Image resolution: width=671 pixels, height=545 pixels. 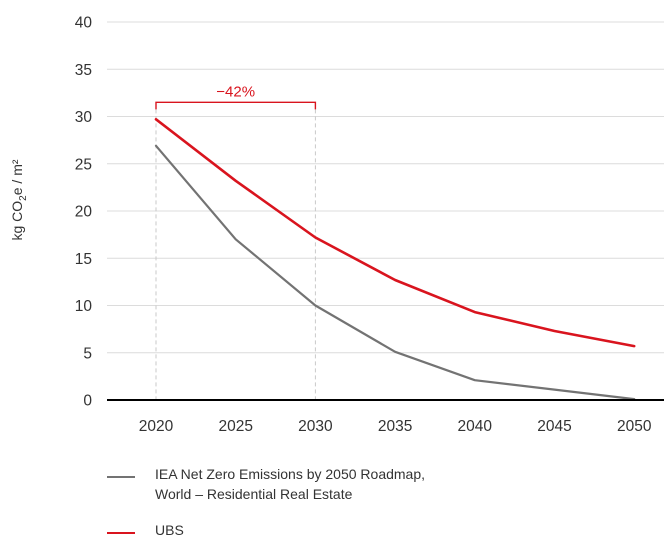 I want to click on x-tick-label: 2035, so click(x=395, y=426).